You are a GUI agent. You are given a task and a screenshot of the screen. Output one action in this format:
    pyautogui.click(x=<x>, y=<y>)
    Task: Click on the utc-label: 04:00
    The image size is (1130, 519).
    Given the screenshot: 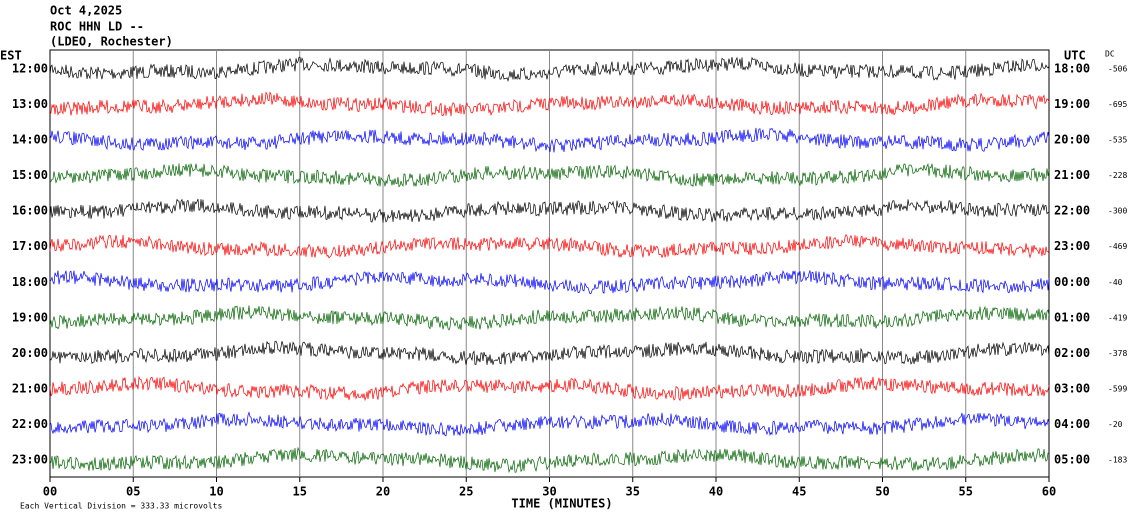 What is the action you would take?
    pyautogui.click(x=1072, y=424)
    